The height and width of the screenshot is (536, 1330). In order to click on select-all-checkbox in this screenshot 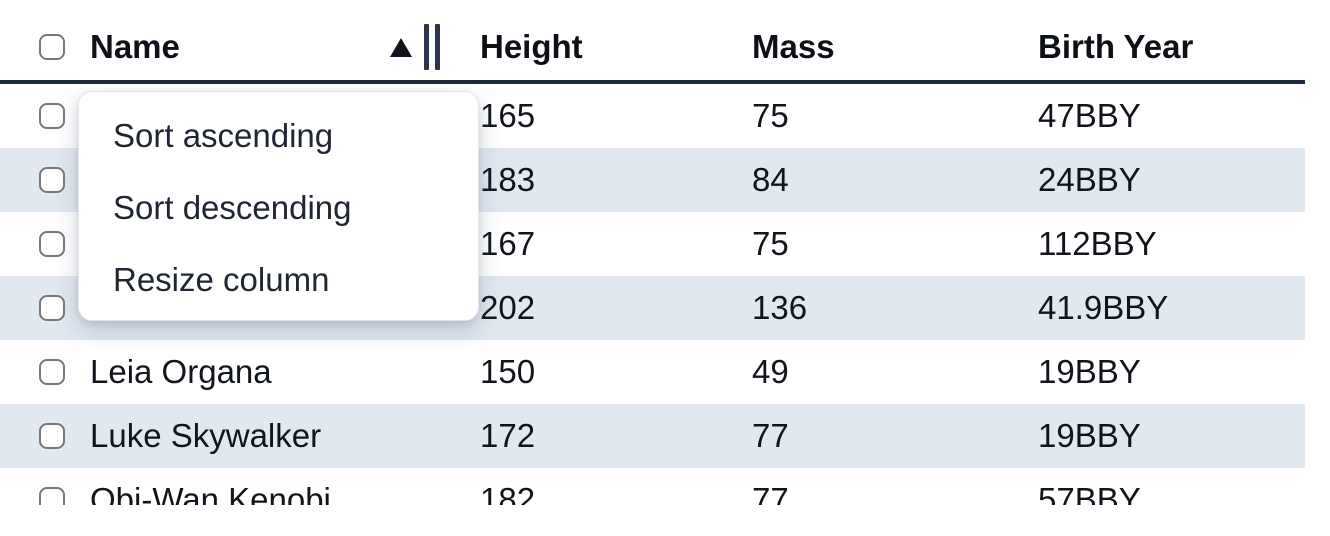, I will do `click(52, 47)`.